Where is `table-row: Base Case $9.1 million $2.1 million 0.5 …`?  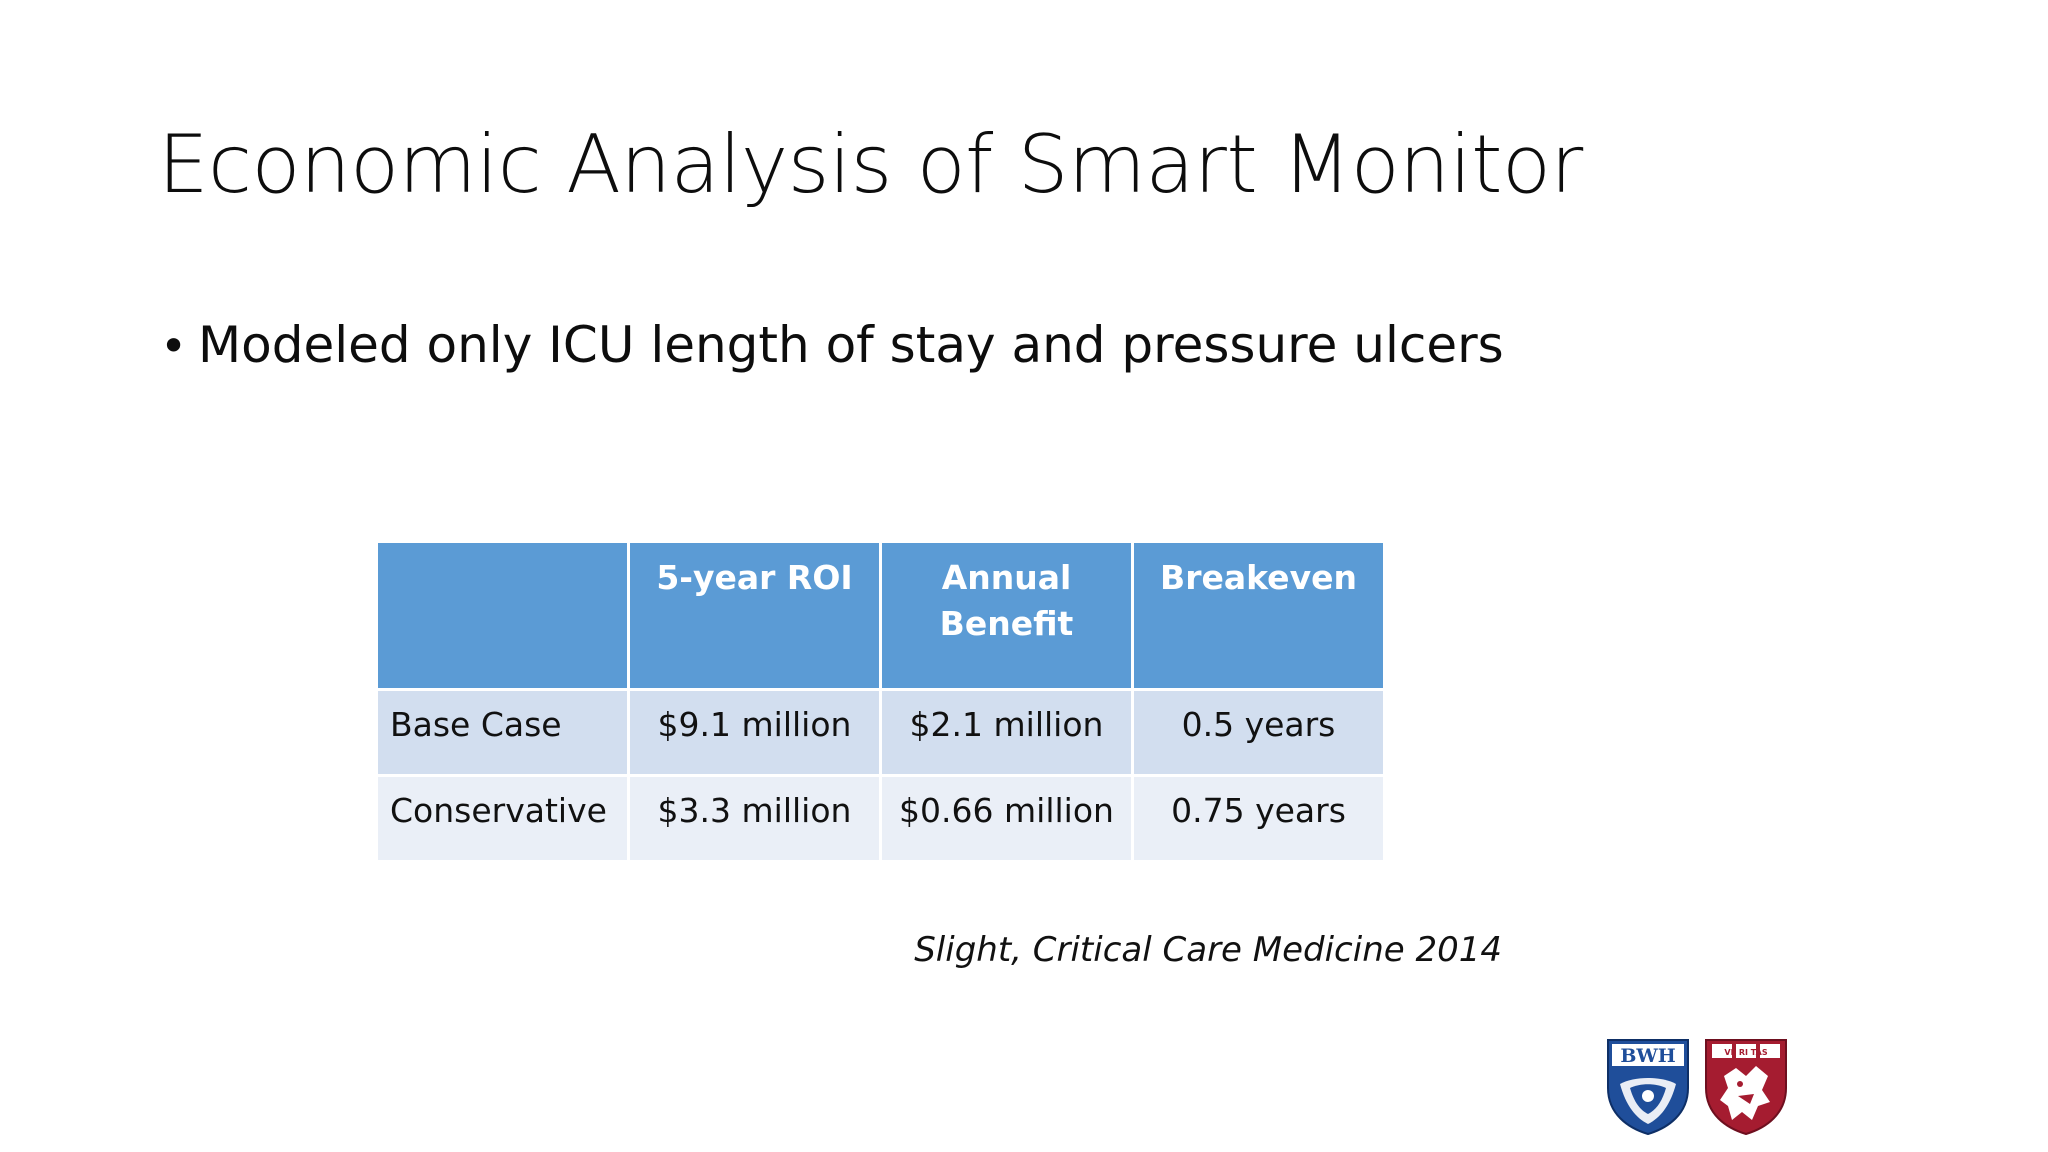
table-row: Base Case $9.1 million $2.1 million 0.5 … is located at coordinates (880, 732).